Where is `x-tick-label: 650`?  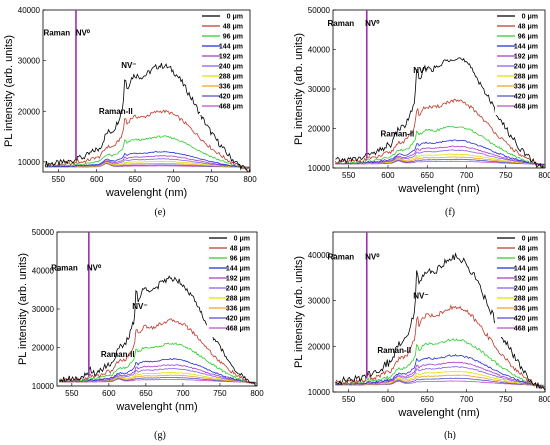 x-tick-label: 650 is located at coordinates (135, 179).